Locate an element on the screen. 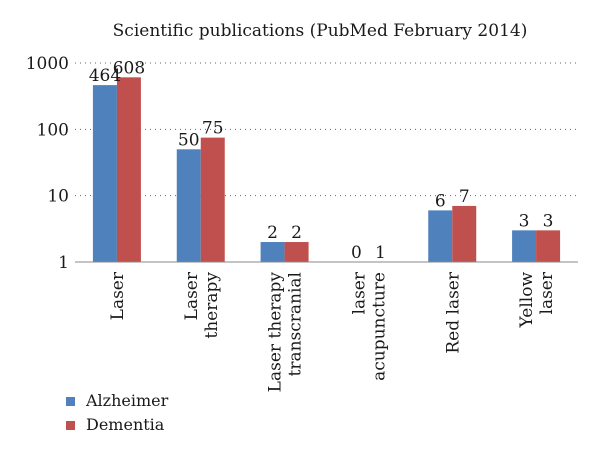  category-label: Yellowlaser is located at coordinates (537, 299).